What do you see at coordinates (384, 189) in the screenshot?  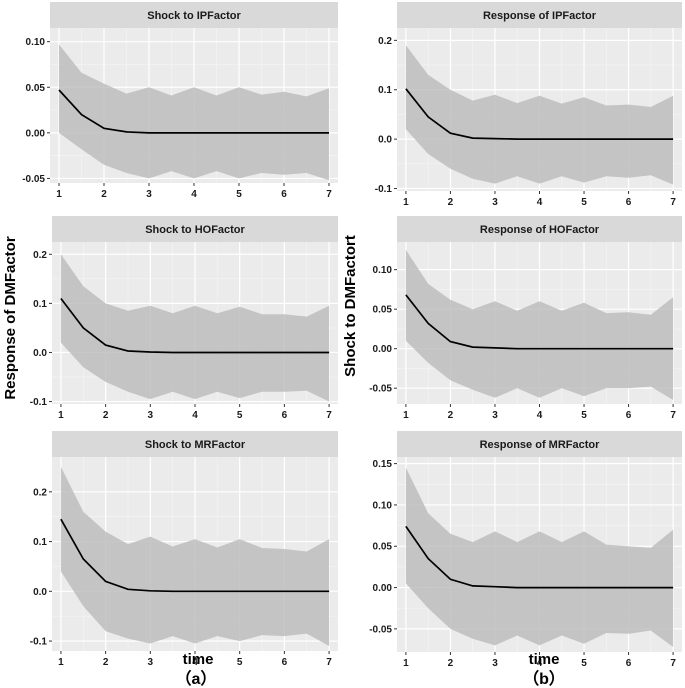 I see `chart-2-ytick-label: -0.1` at bounding box center [384, 189].